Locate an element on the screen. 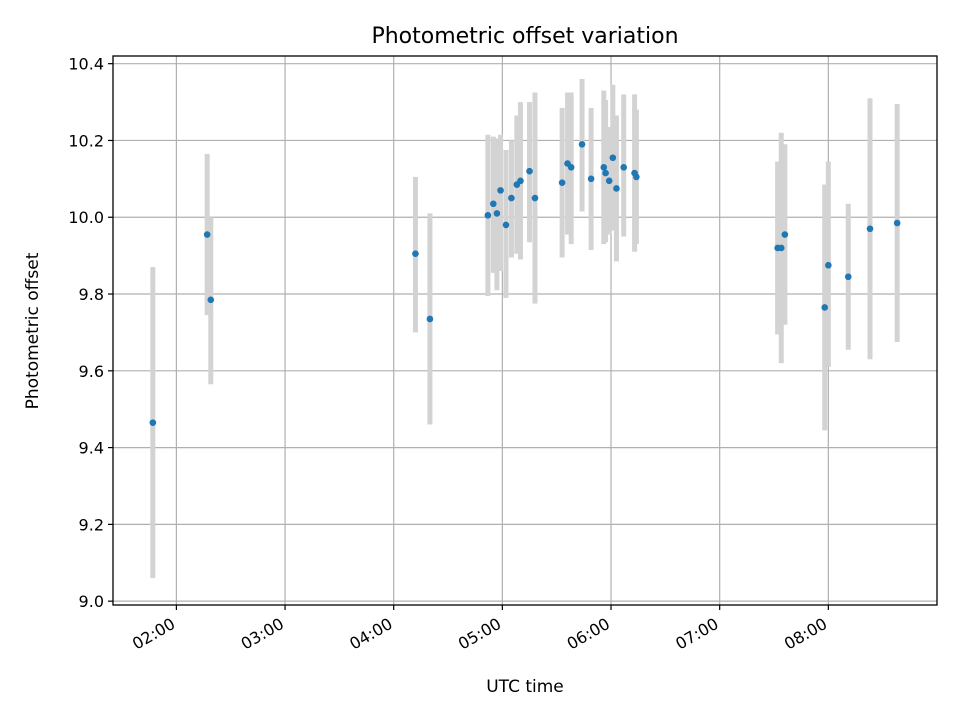 The image size is (960, 720). chart-title: Photometric offset variation is located at coordinates (524, 36).